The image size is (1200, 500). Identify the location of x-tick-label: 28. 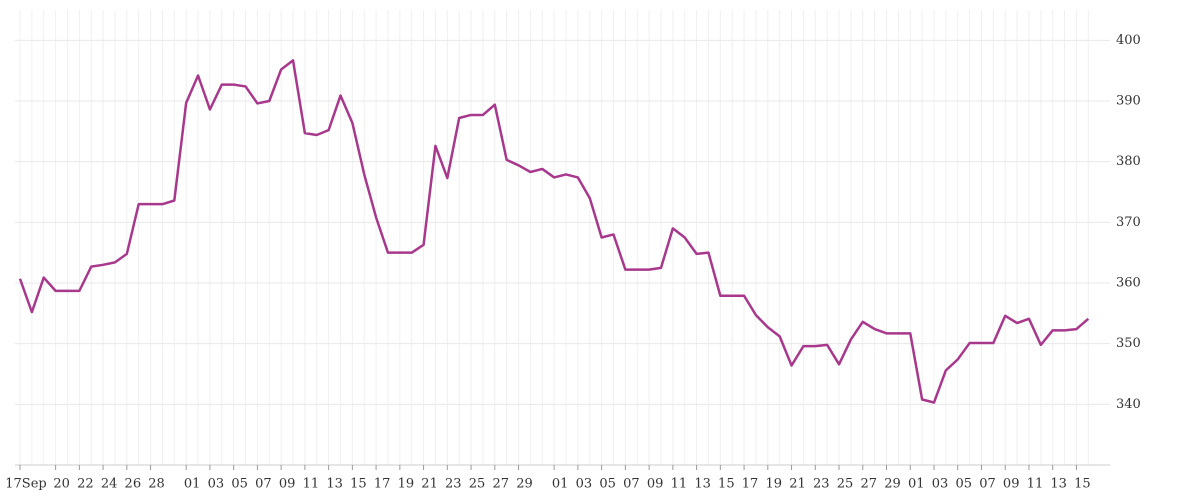
(156, 484).